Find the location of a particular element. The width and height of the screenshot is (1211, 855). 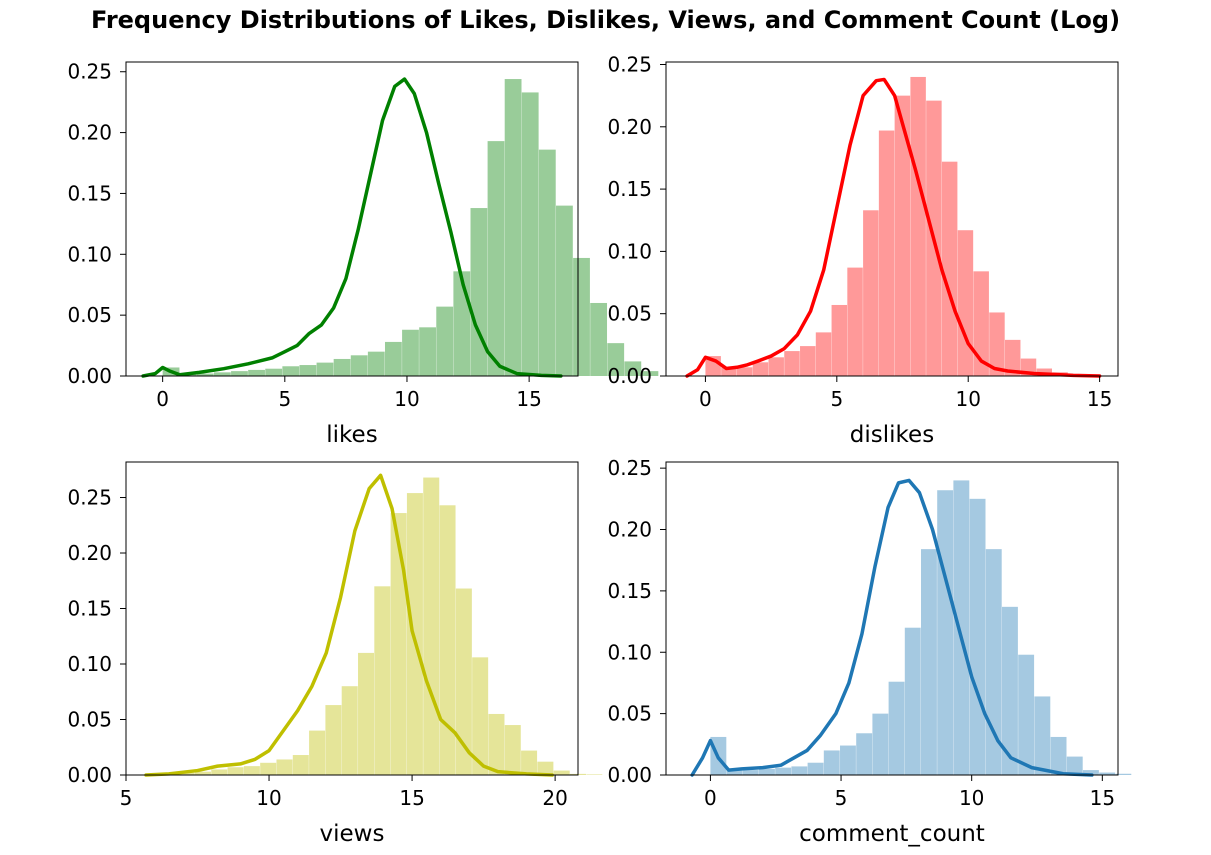

x-axis-label: comment_count is located at coordinates (892, 834).